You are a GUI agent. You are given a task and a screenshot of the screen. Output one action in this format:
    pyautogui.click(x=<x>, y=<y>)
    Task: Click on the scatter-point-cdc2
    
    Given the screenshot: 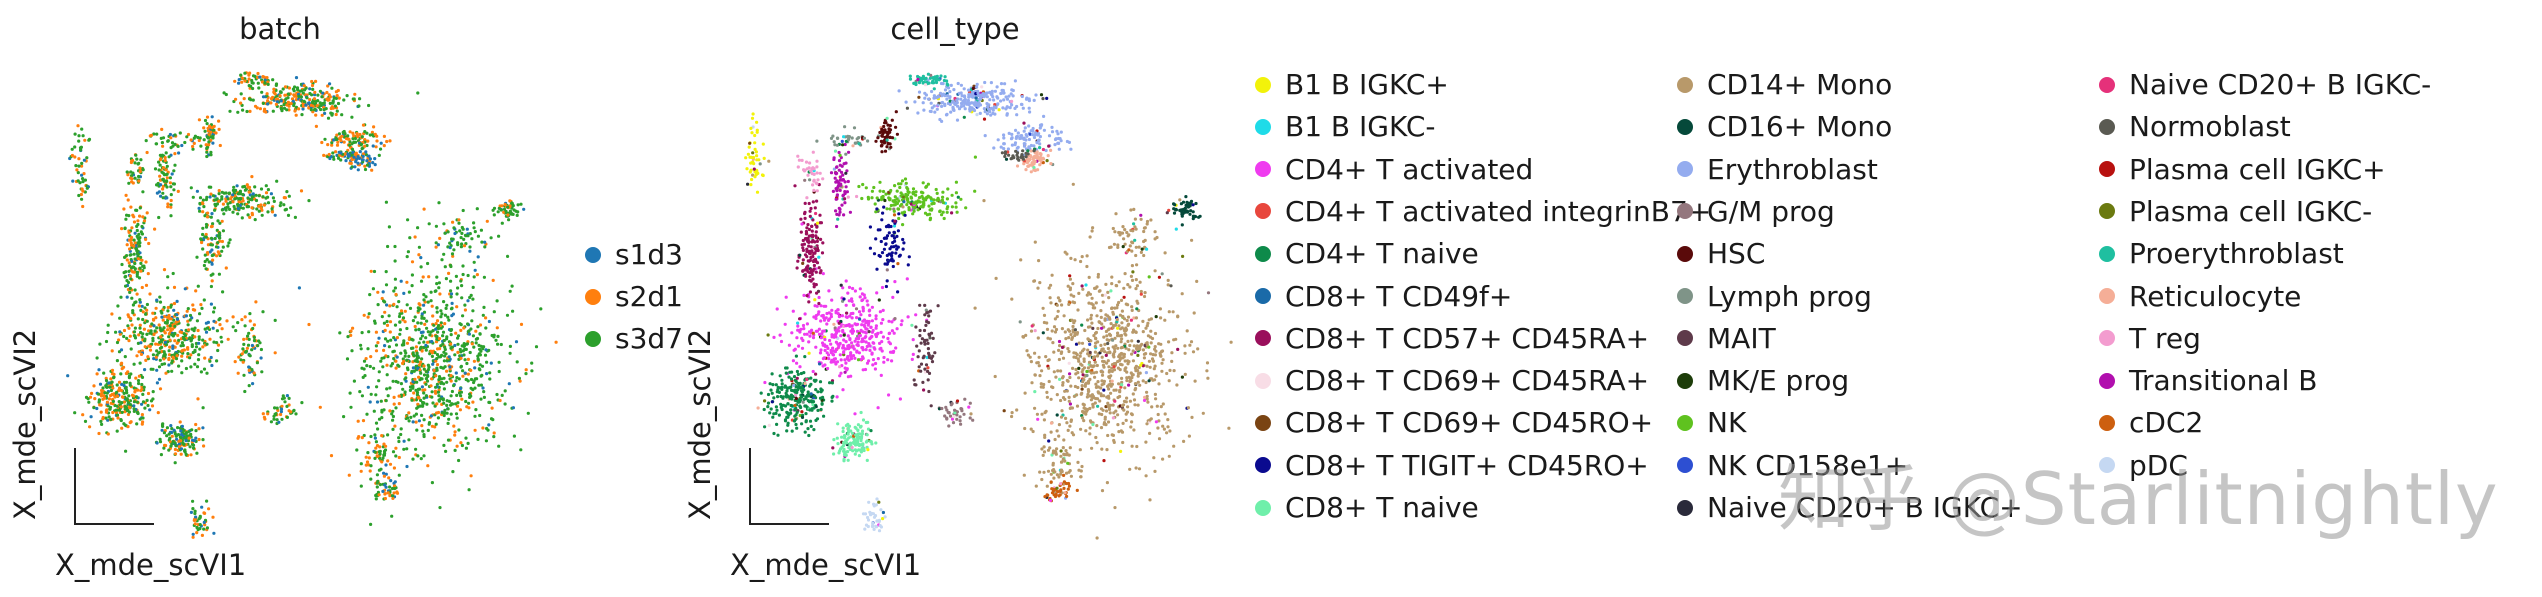 What is the action you would take?
    pyautogui.click(x=1068, y=483)
    